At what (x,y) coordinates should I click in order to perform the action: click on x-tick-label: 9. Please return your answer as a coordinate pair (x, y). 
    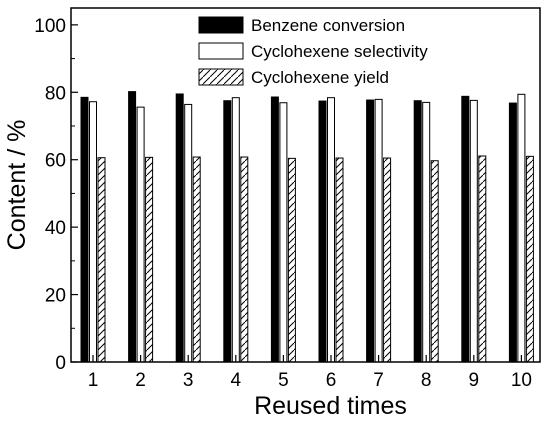
    Looking at the image, I should click on (474, 380).